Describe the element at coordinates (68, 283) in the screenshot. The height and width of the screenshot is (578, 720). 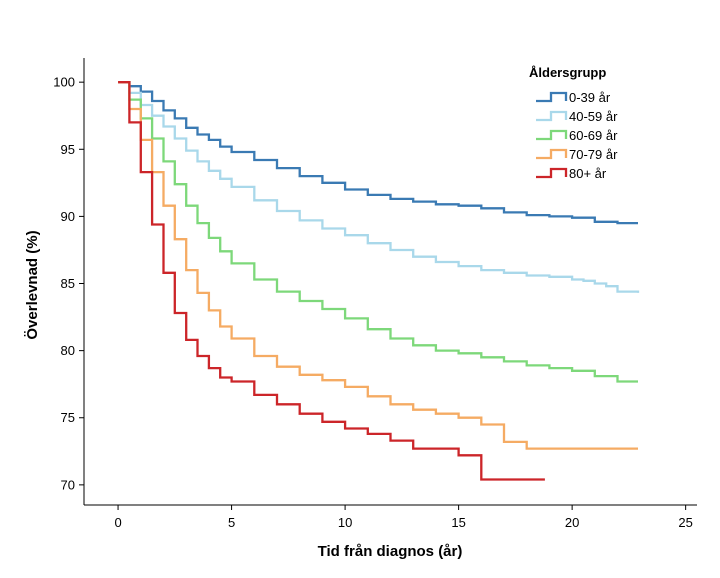
I see `y-tick-label: 85` at that location.